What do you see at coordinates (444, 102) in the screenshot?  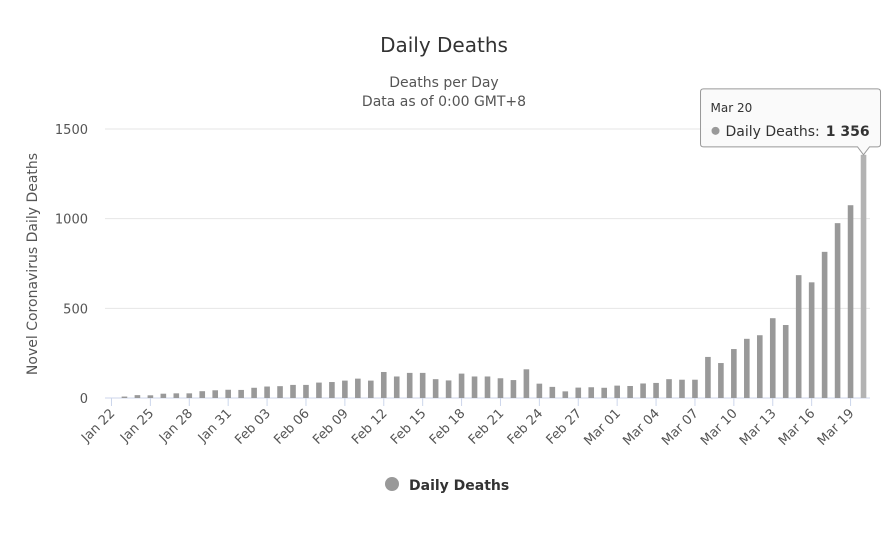 I see `chart-subtitle: Data as of 0:00 GMT+8` at bounding box center [444, 102].